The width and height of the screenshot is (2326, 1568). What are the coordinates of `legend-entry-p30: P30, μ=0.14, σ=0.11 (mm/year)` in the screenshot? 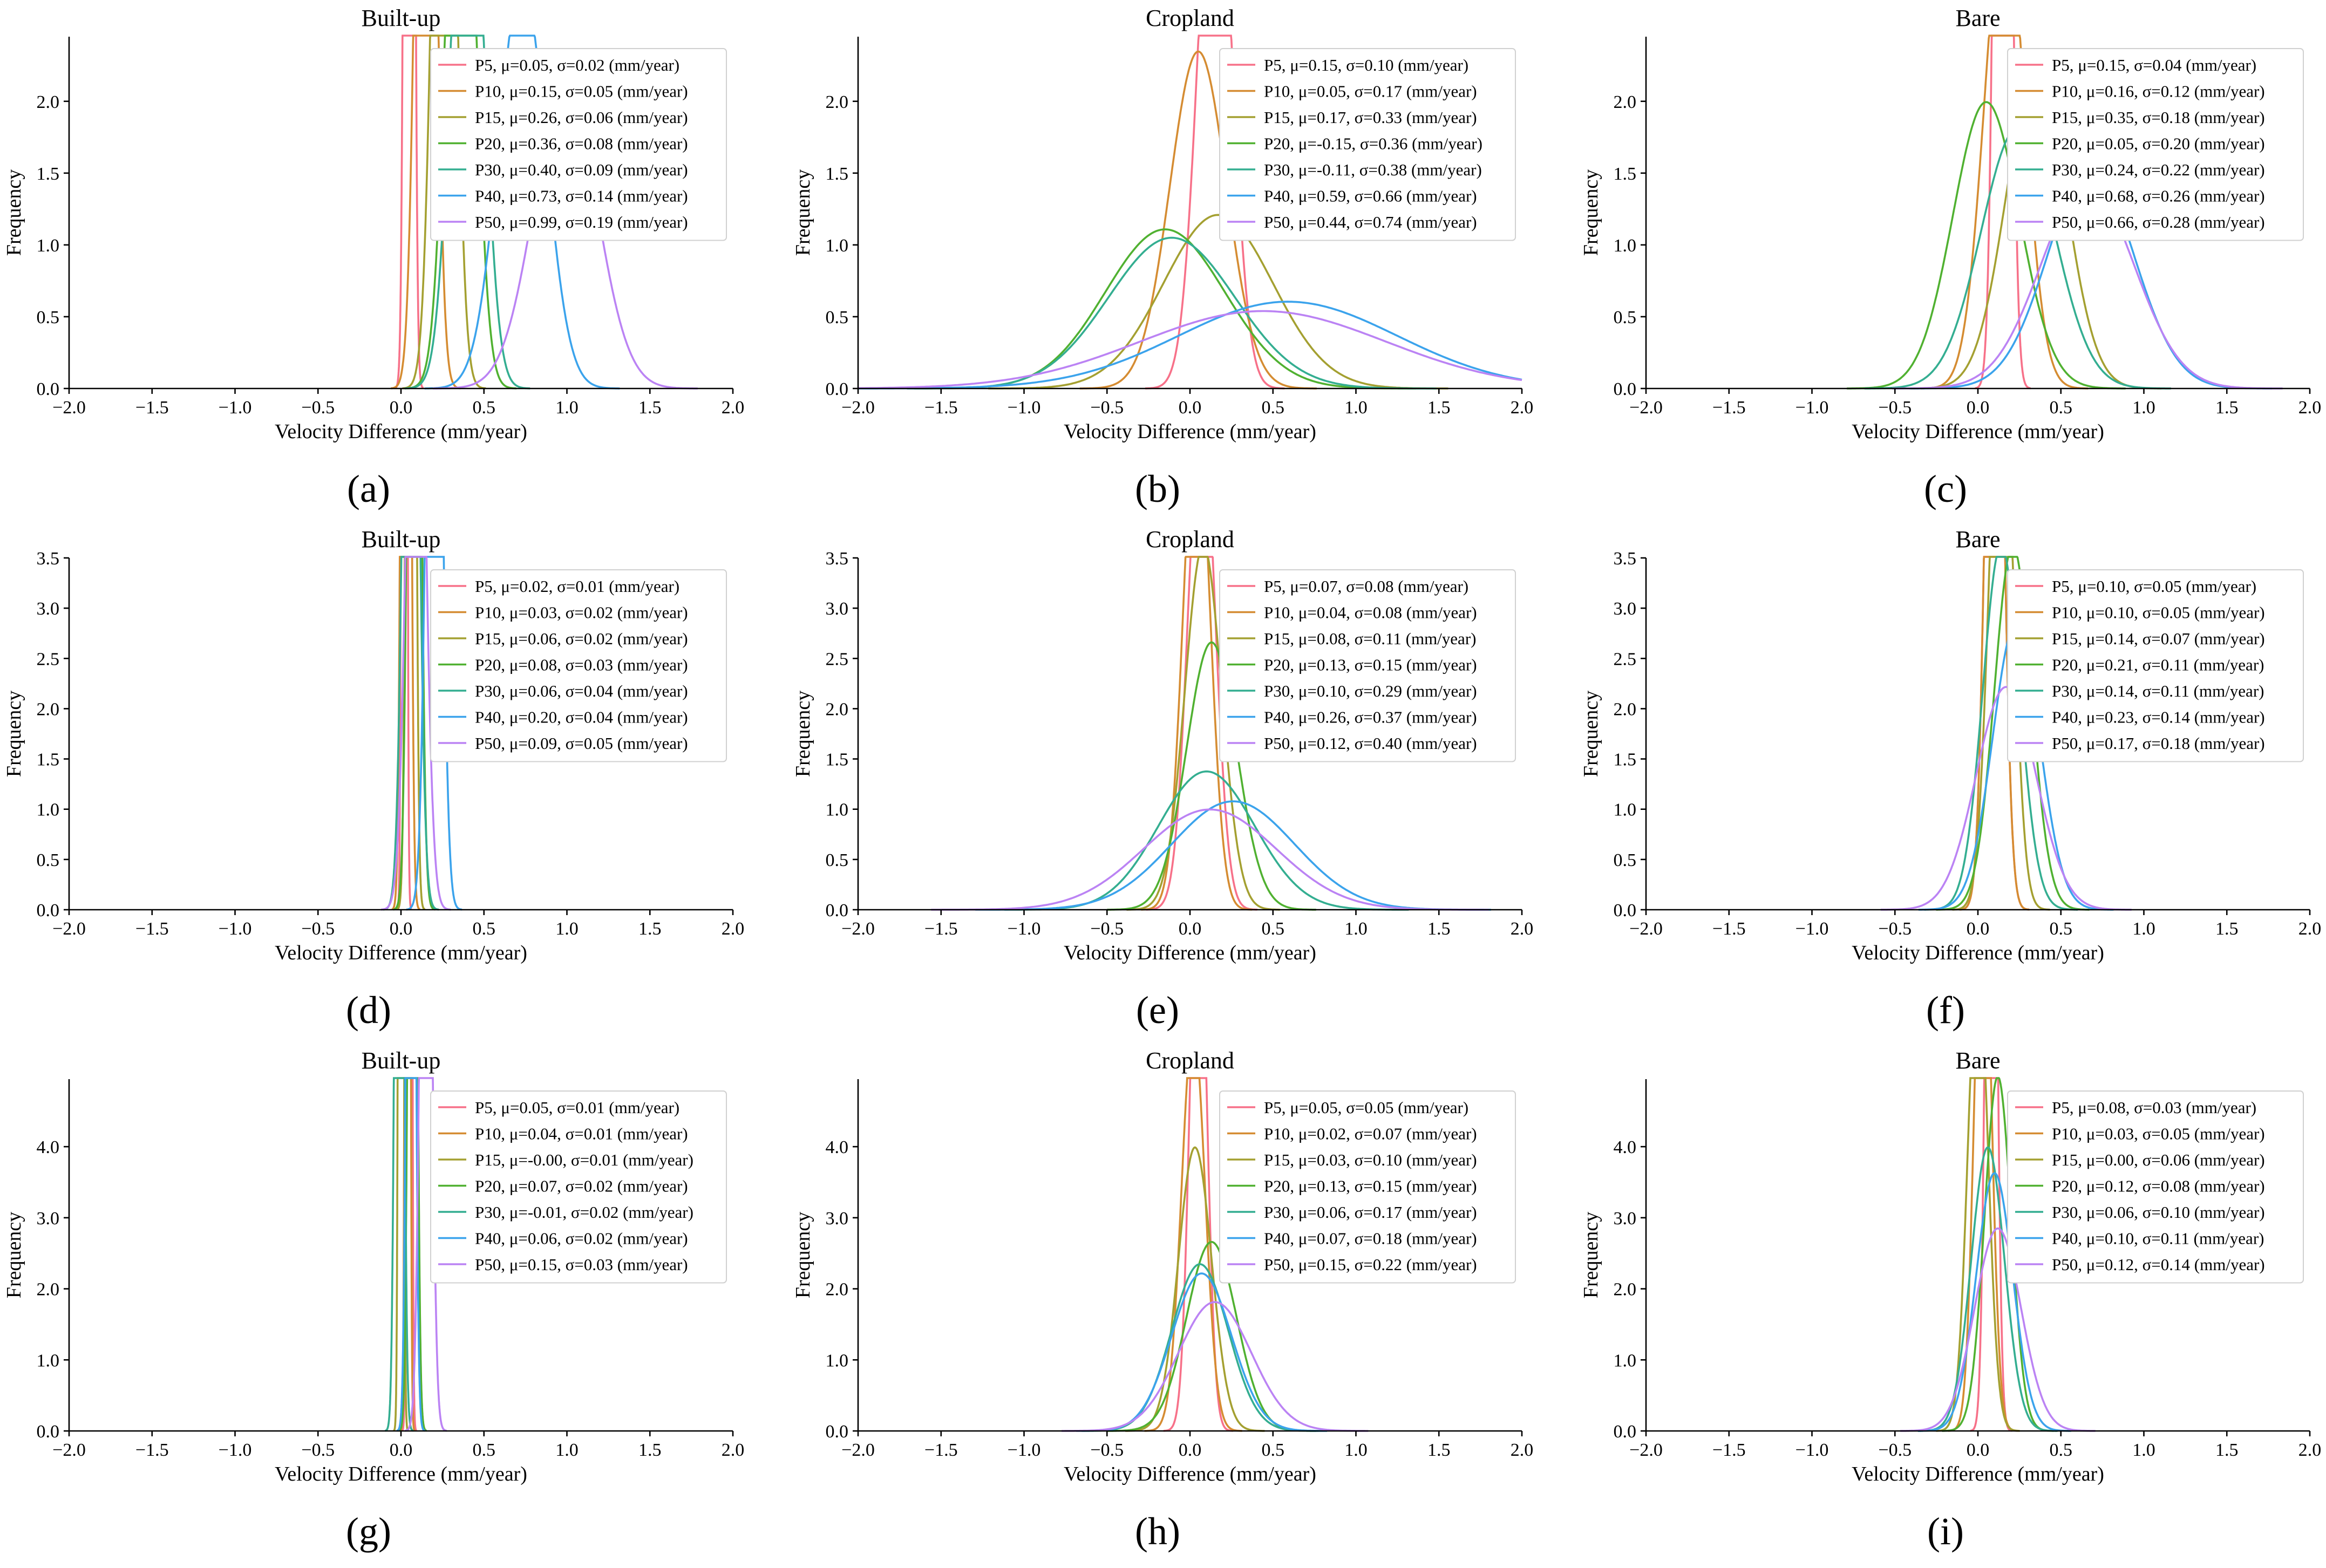 It's located at (2158, 690).